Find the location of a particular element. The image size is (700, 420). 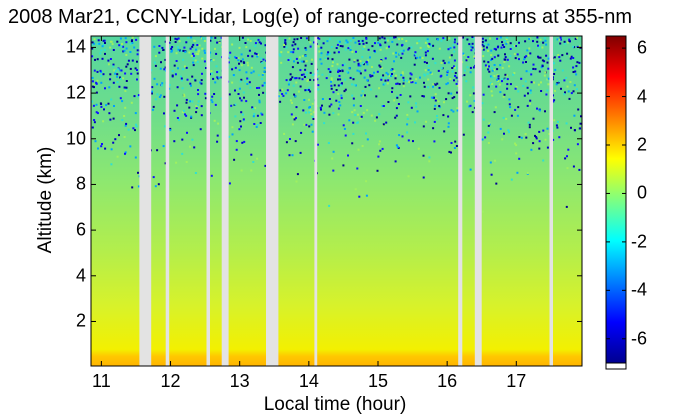

y-tick-label: 10 is located at coordinates (75, 138).